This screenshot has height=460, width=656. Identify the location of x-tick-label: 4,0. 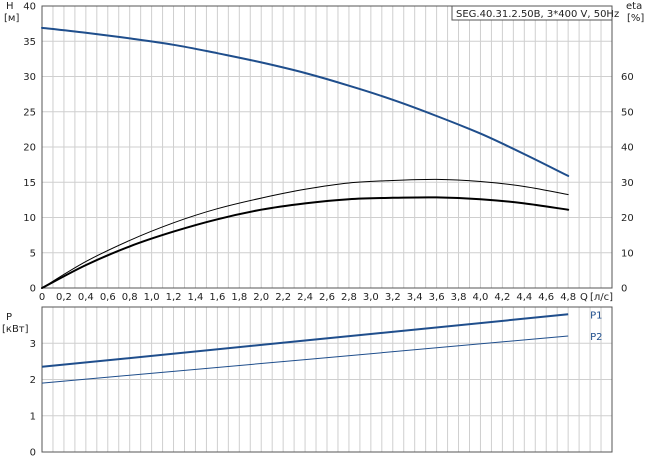
(481, 297).